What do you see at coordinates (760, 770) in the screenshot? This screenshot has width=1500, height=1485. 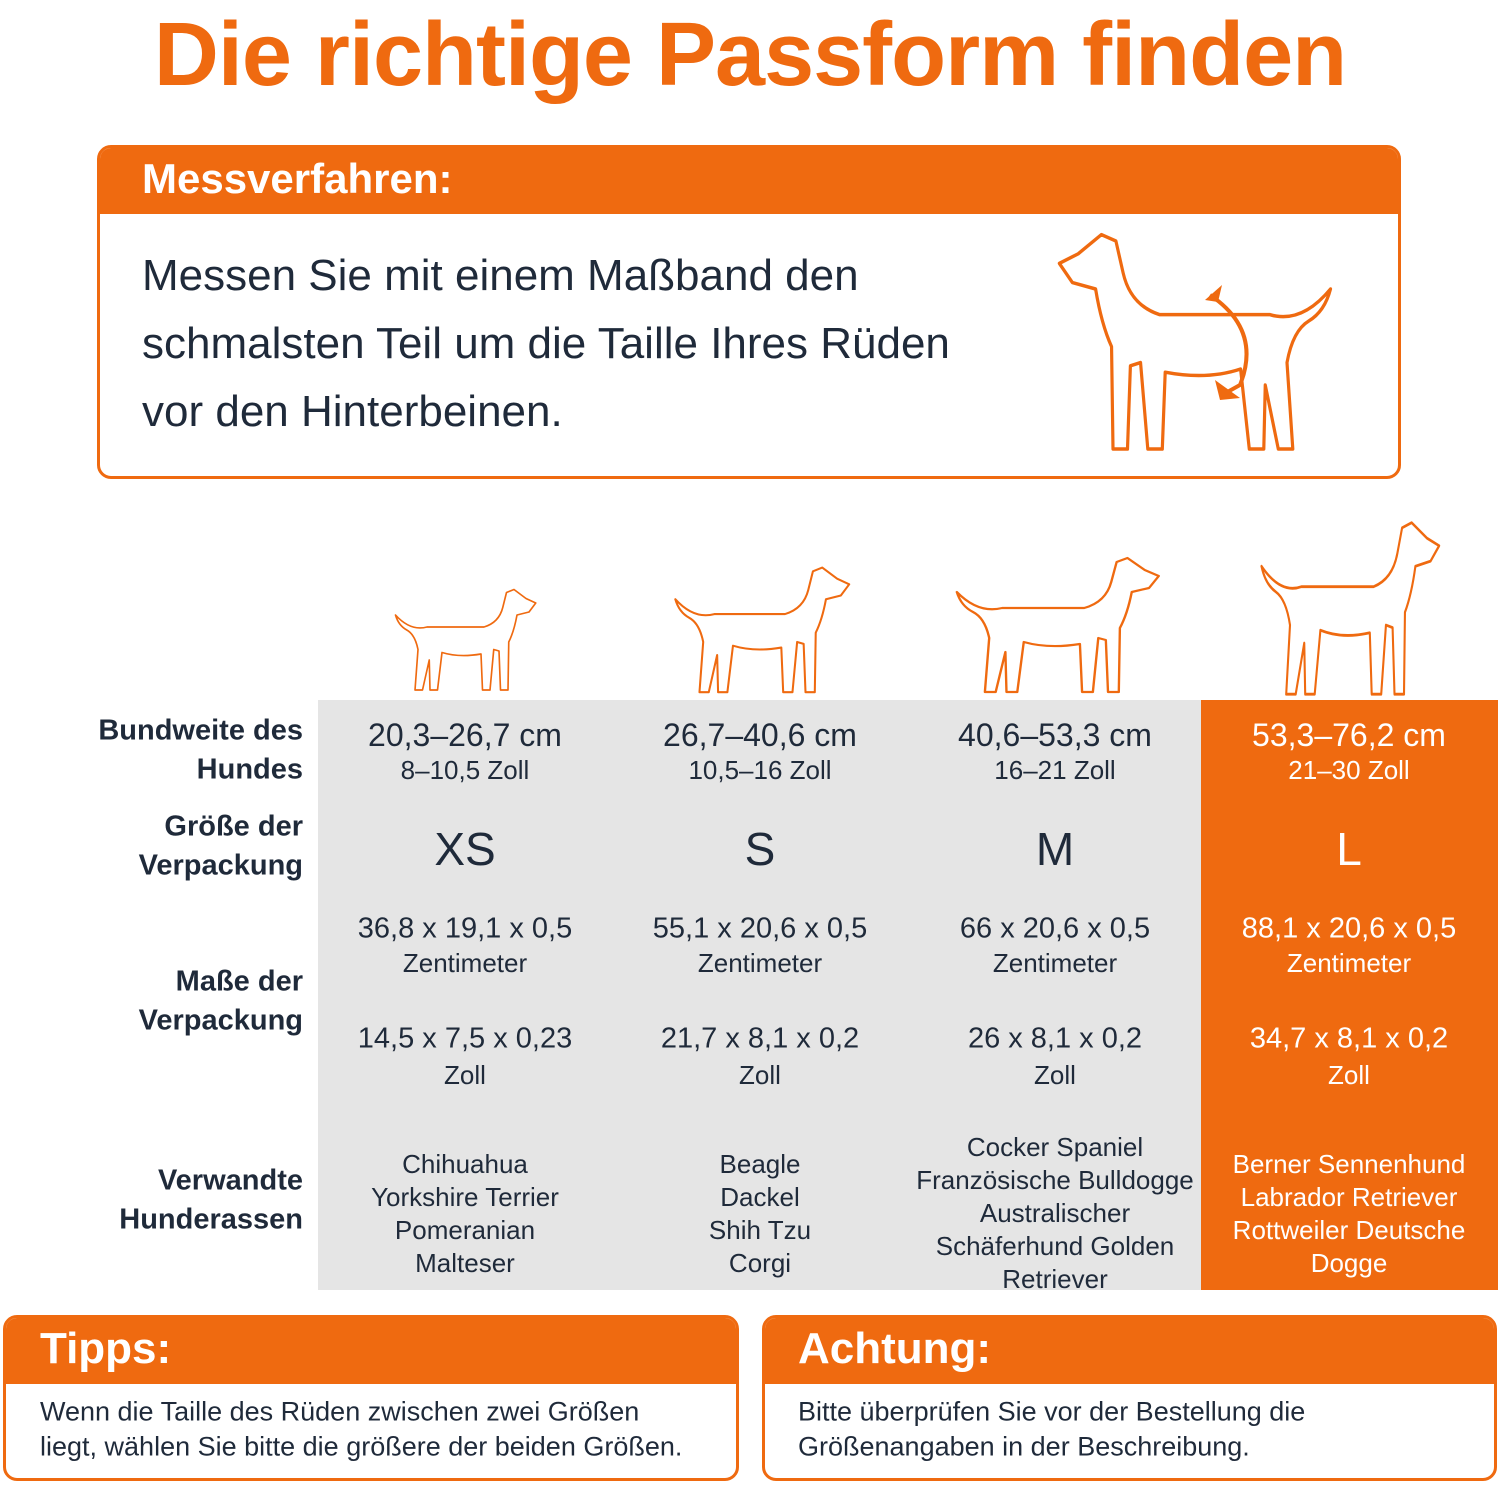 I see `waist-in: 10,5–16 Zoll` at bounding box center [760, 770].